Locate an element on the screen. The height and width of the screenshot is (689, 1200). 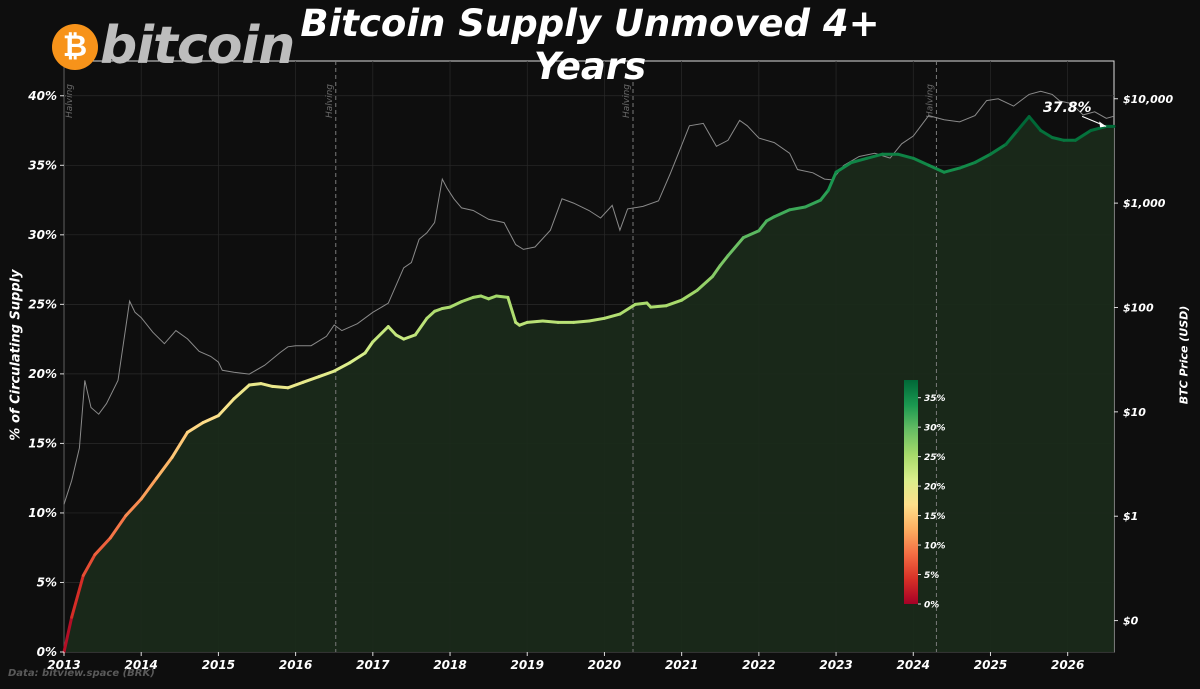
data-source: Data: bitview.space (BRK) is located at coordinates (81, 673).